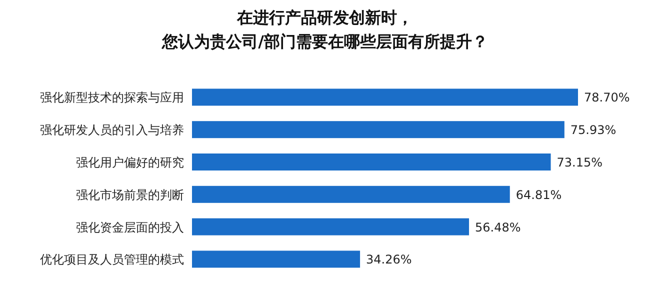  What do you see at coordinates (325, 41) in the screenshot?
I see `subtitle: 您认为贵公司/部门需要在哪些层面有所提升？` at bounding box center [325, 41].